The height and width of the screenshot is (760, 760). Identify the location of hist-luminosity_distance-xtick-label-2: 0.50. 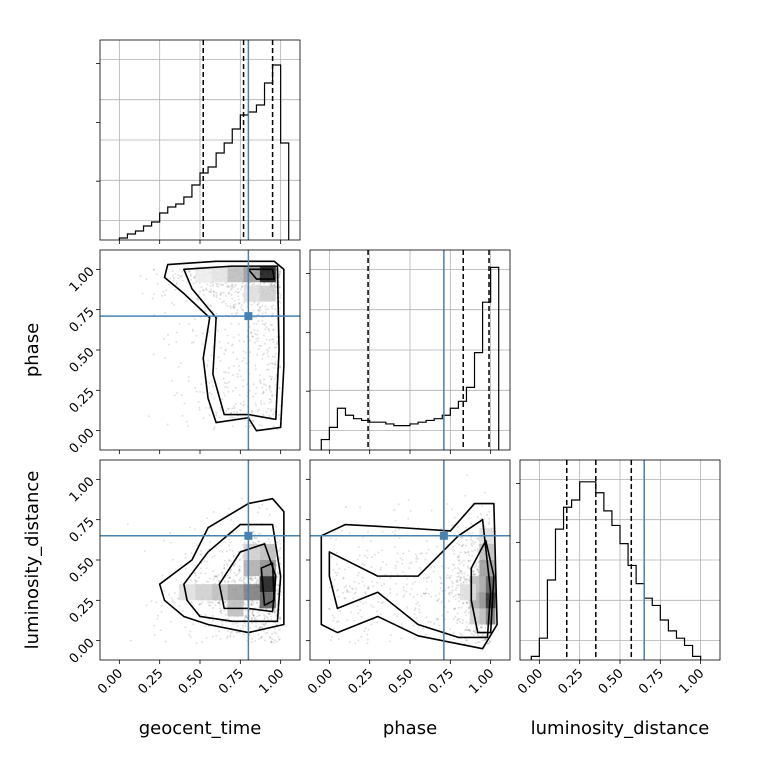
(611, 681).